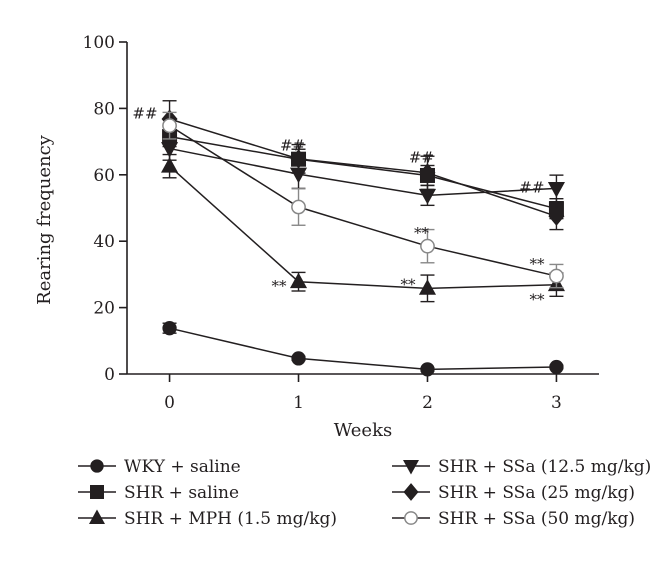 Image resolution: width=660 pixels, height=561 pixels. Describe the element at coordinates (182, 467) in the screenshot. I see `legend-label: WKY + saline` at that location.